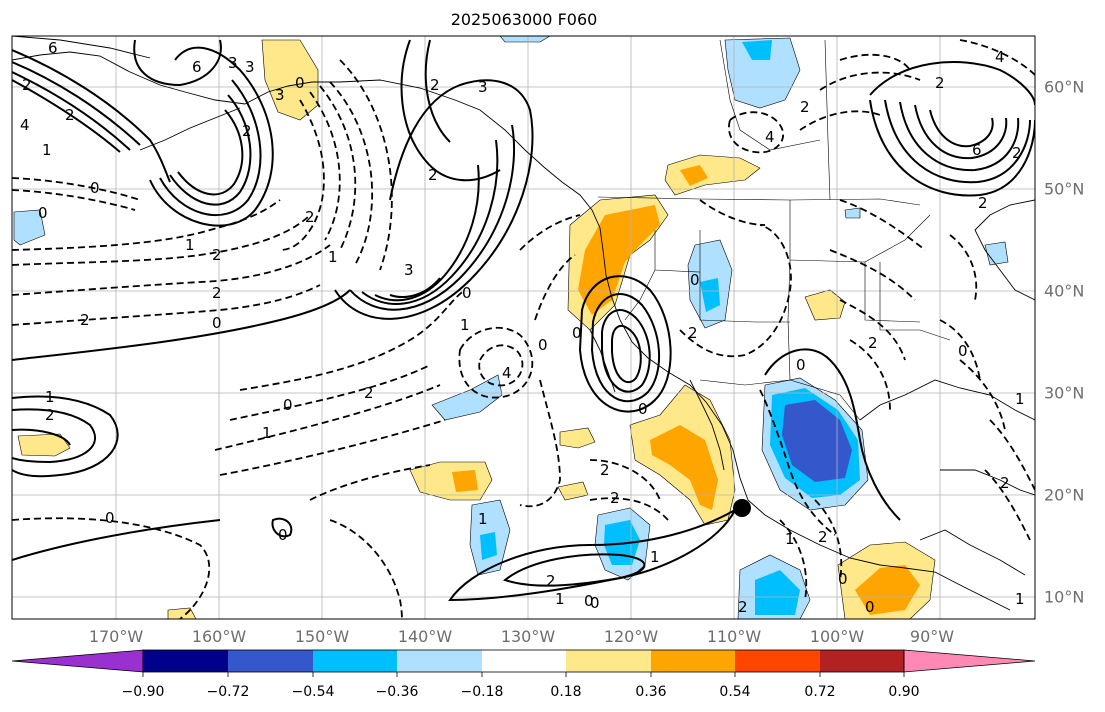  I want to click on black-dot-marker, so click(742, 508).